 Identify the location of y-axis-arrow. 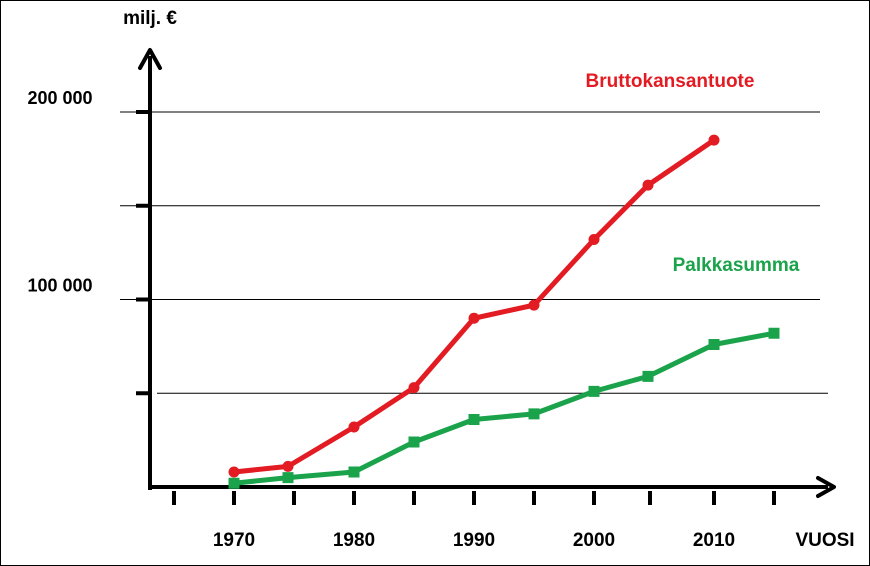
(150, 59).